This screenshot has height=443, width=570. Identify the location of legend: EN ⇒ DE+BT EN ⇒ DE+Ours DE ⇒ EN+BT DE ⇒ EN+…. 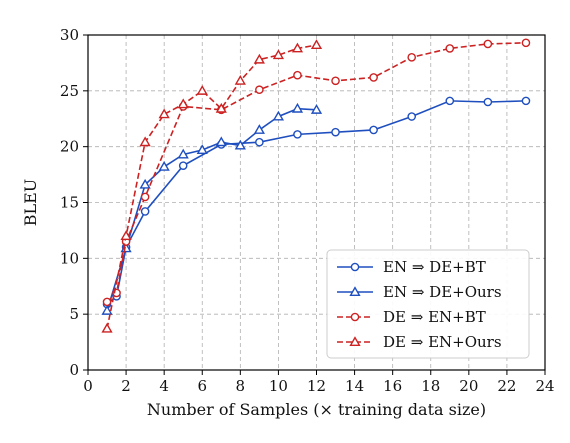
(428, 304).